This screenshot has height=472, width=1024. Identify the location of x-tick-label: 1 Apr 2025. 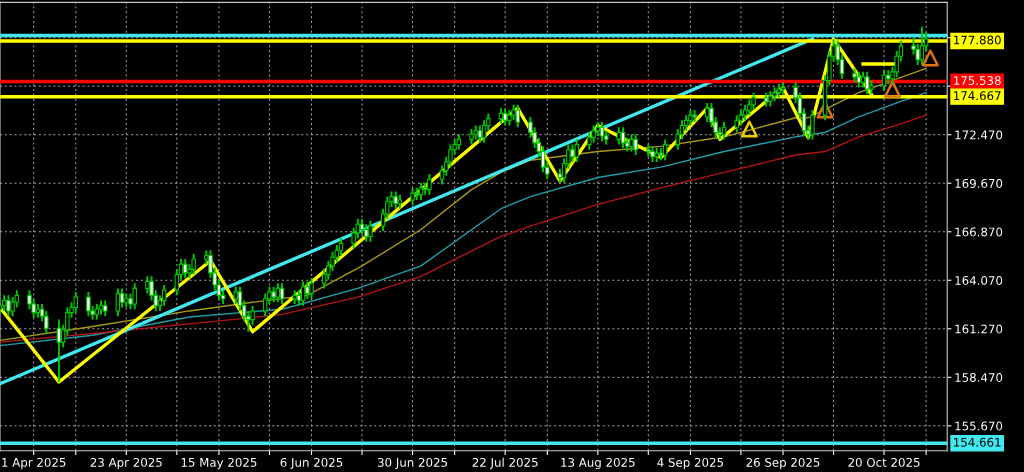
(34, 463).